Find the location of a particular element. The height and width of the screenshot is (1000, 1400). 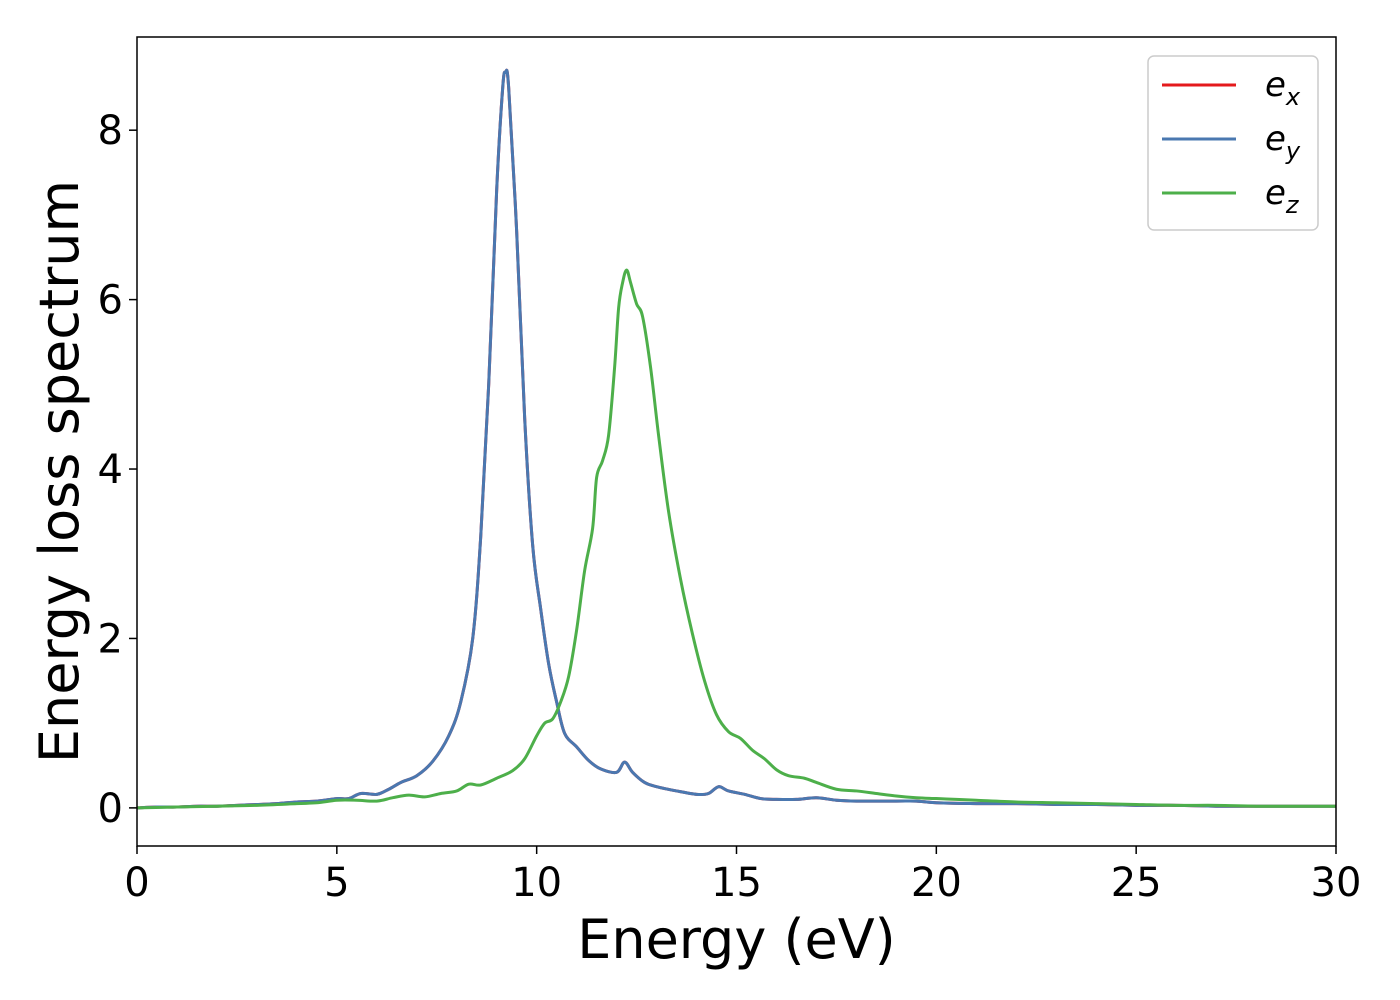

y-axis: 0 2 4 6 8 is located at coordinates (117, 470).